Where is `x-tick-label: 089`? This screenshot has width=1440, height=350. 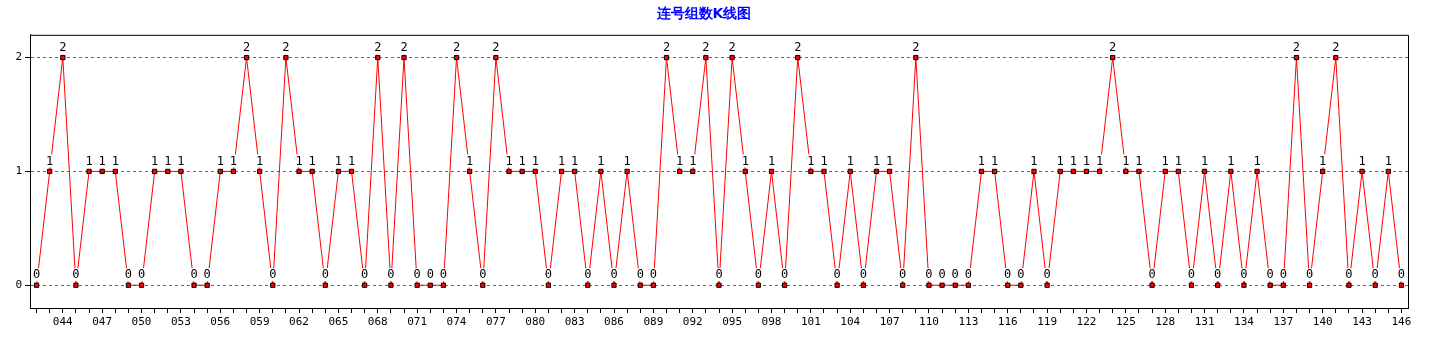
x-tick-label: 089 is located at coordinates (653, 322).